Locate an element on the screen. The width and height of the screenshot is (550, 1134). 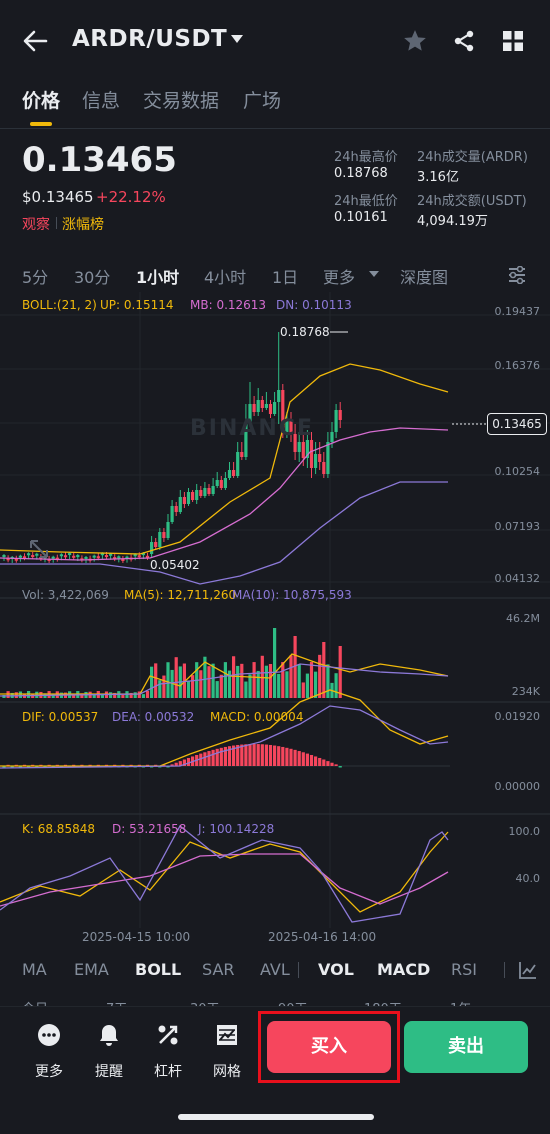
indicator-ma: MA is located at coordinates (34, 969).